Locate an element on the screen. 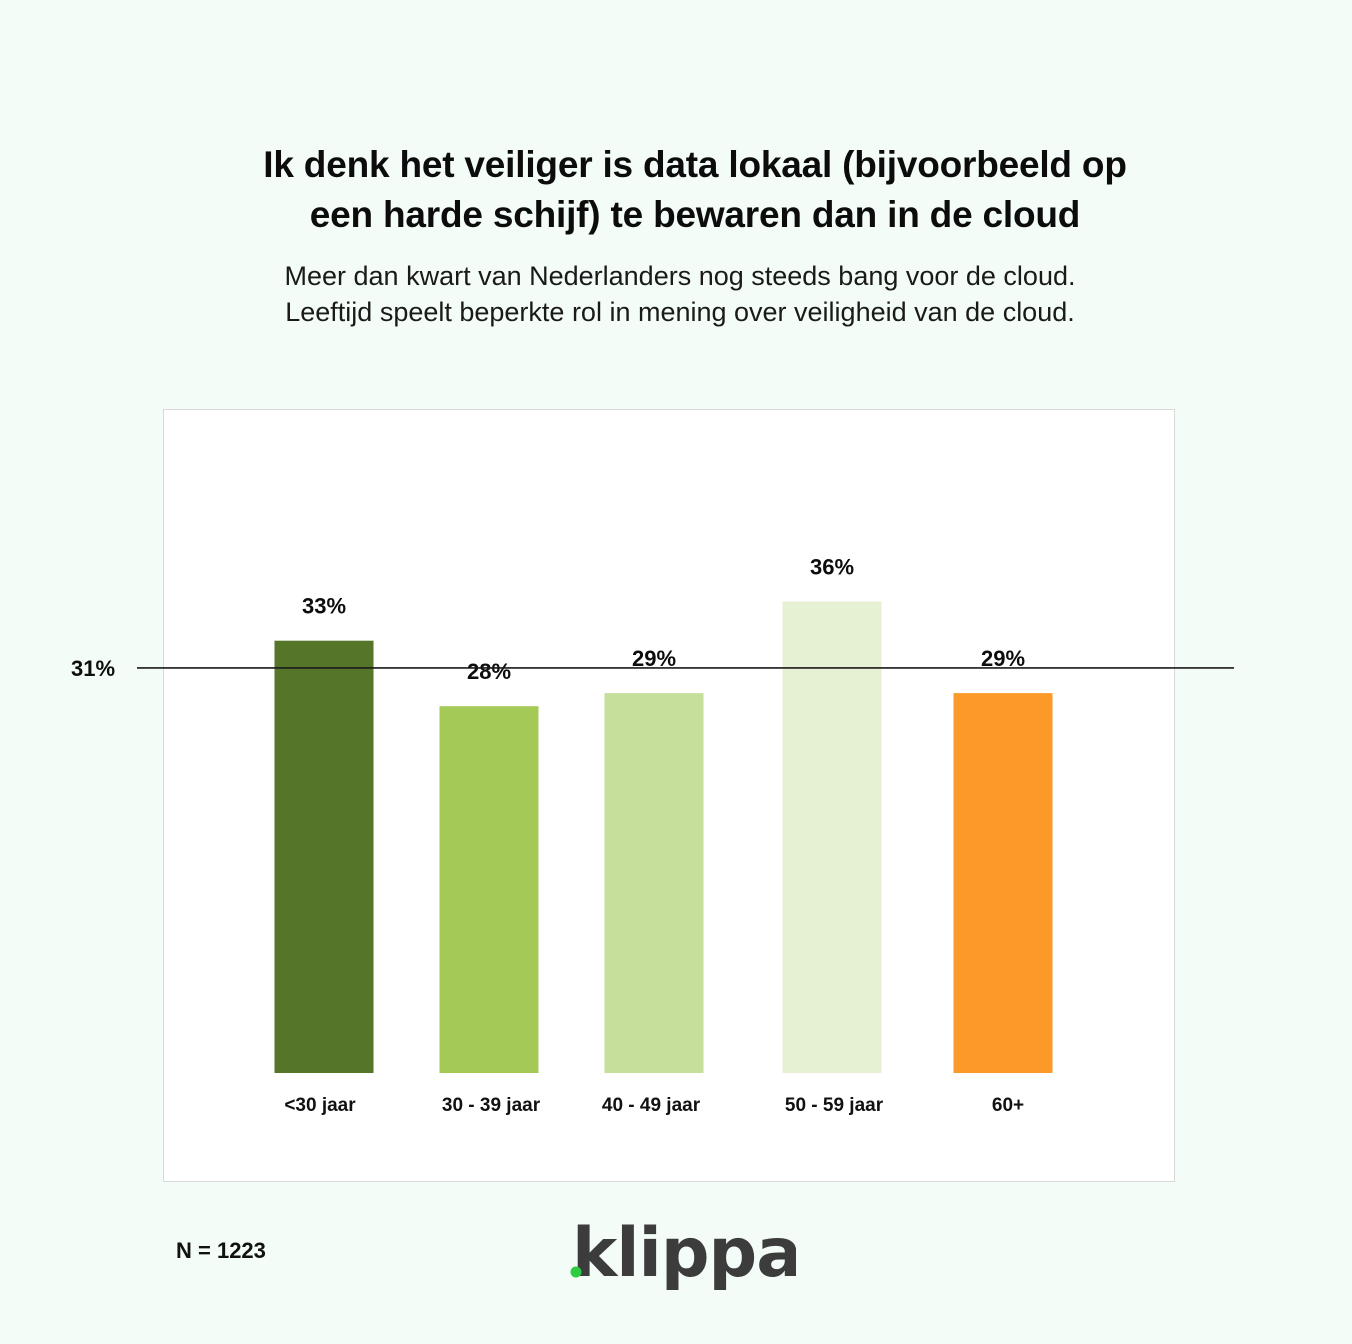  logo-dot is located at coordinates (576, 1272).